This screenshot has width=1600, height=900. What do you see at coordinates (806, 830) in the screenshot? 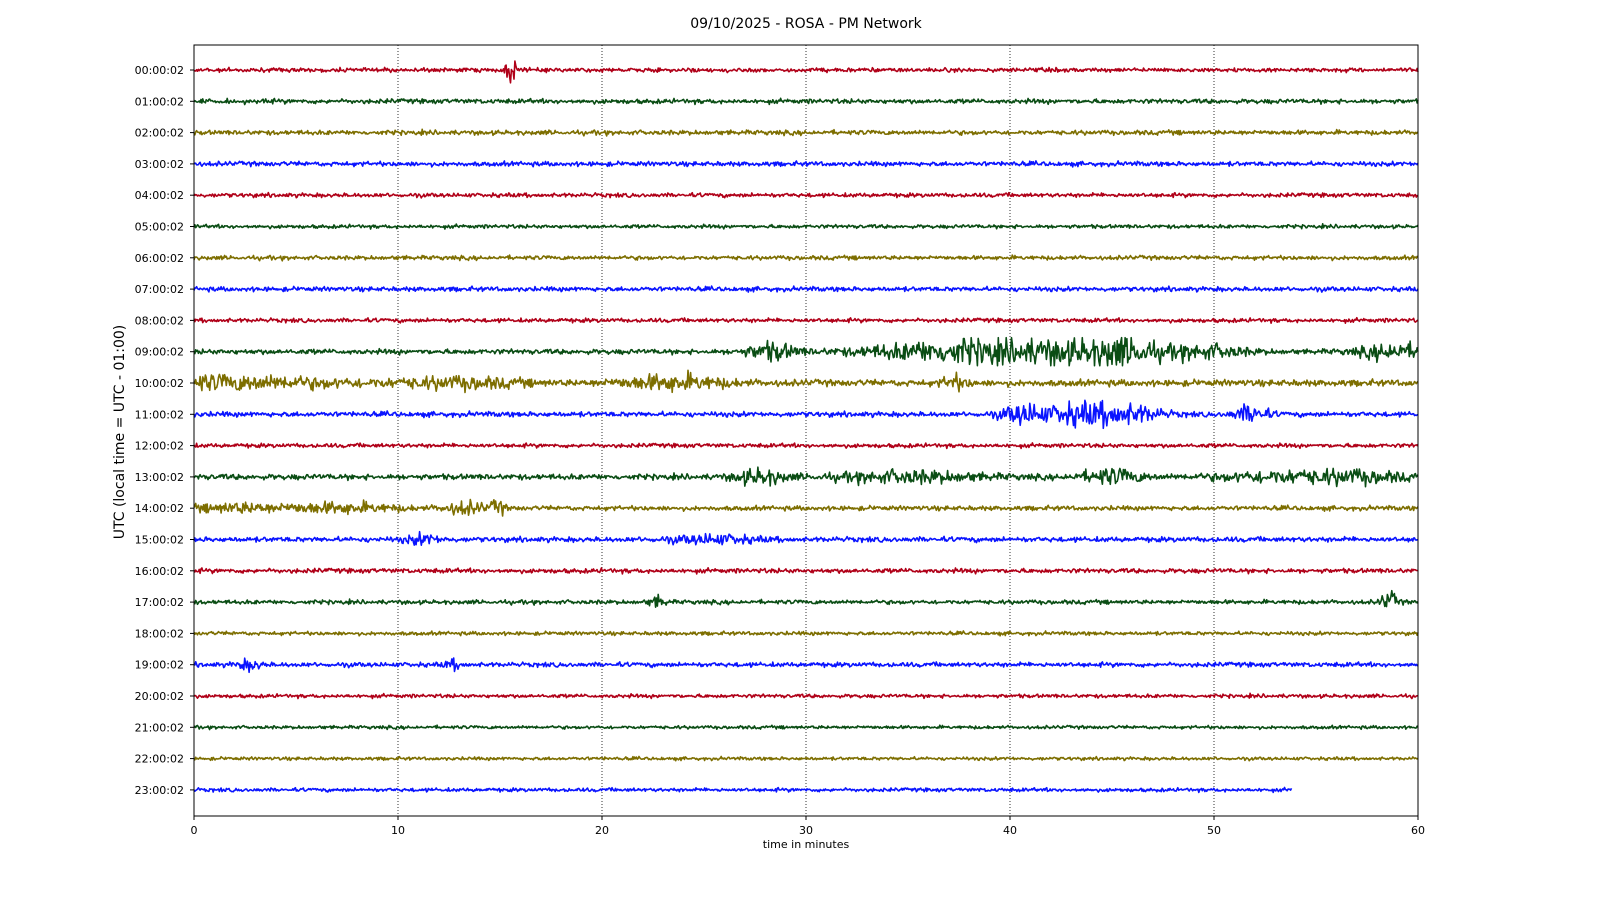
I see `x-tick-label: 30` at bounding box center [806, 830].